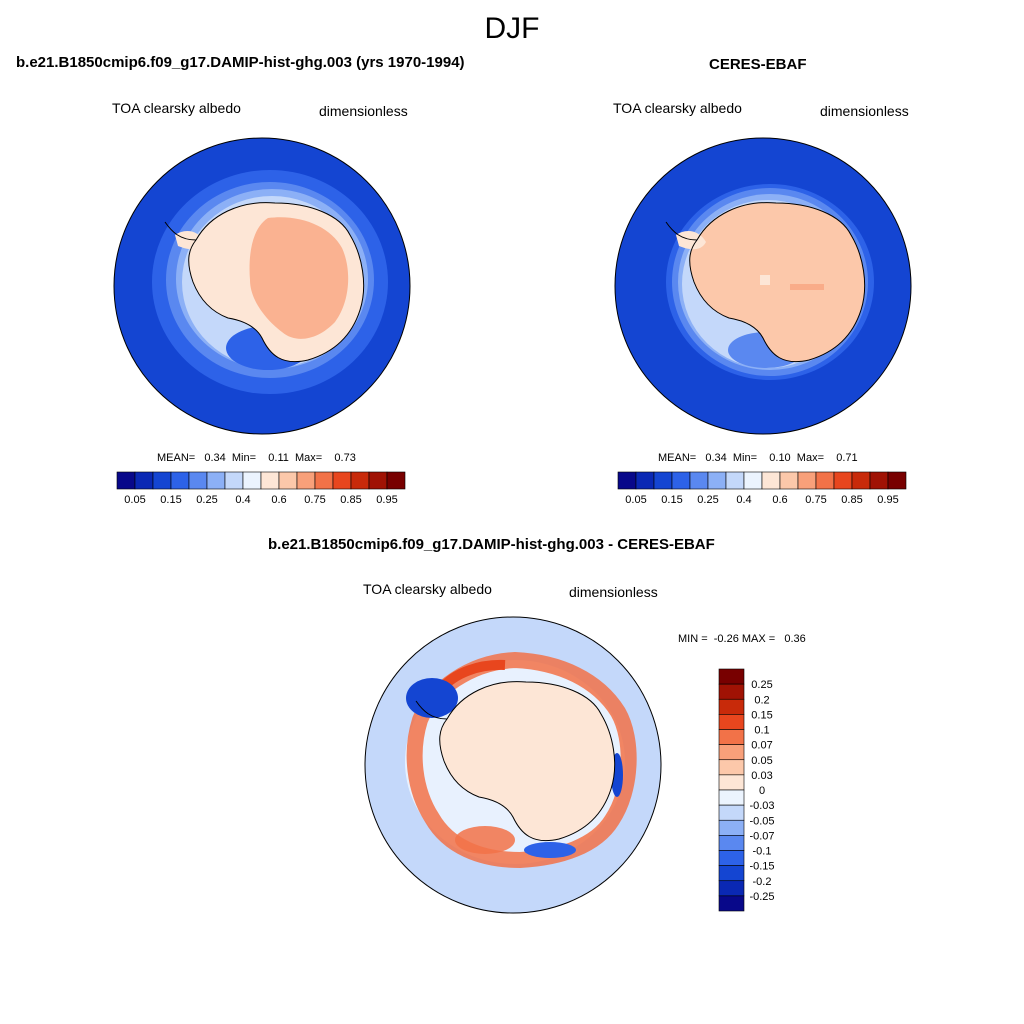 The image size is (1024, 1024). Describe the element at coordinates (613, 592) in the screenshot. I see `diff-units-label: dimensionless` at that location.